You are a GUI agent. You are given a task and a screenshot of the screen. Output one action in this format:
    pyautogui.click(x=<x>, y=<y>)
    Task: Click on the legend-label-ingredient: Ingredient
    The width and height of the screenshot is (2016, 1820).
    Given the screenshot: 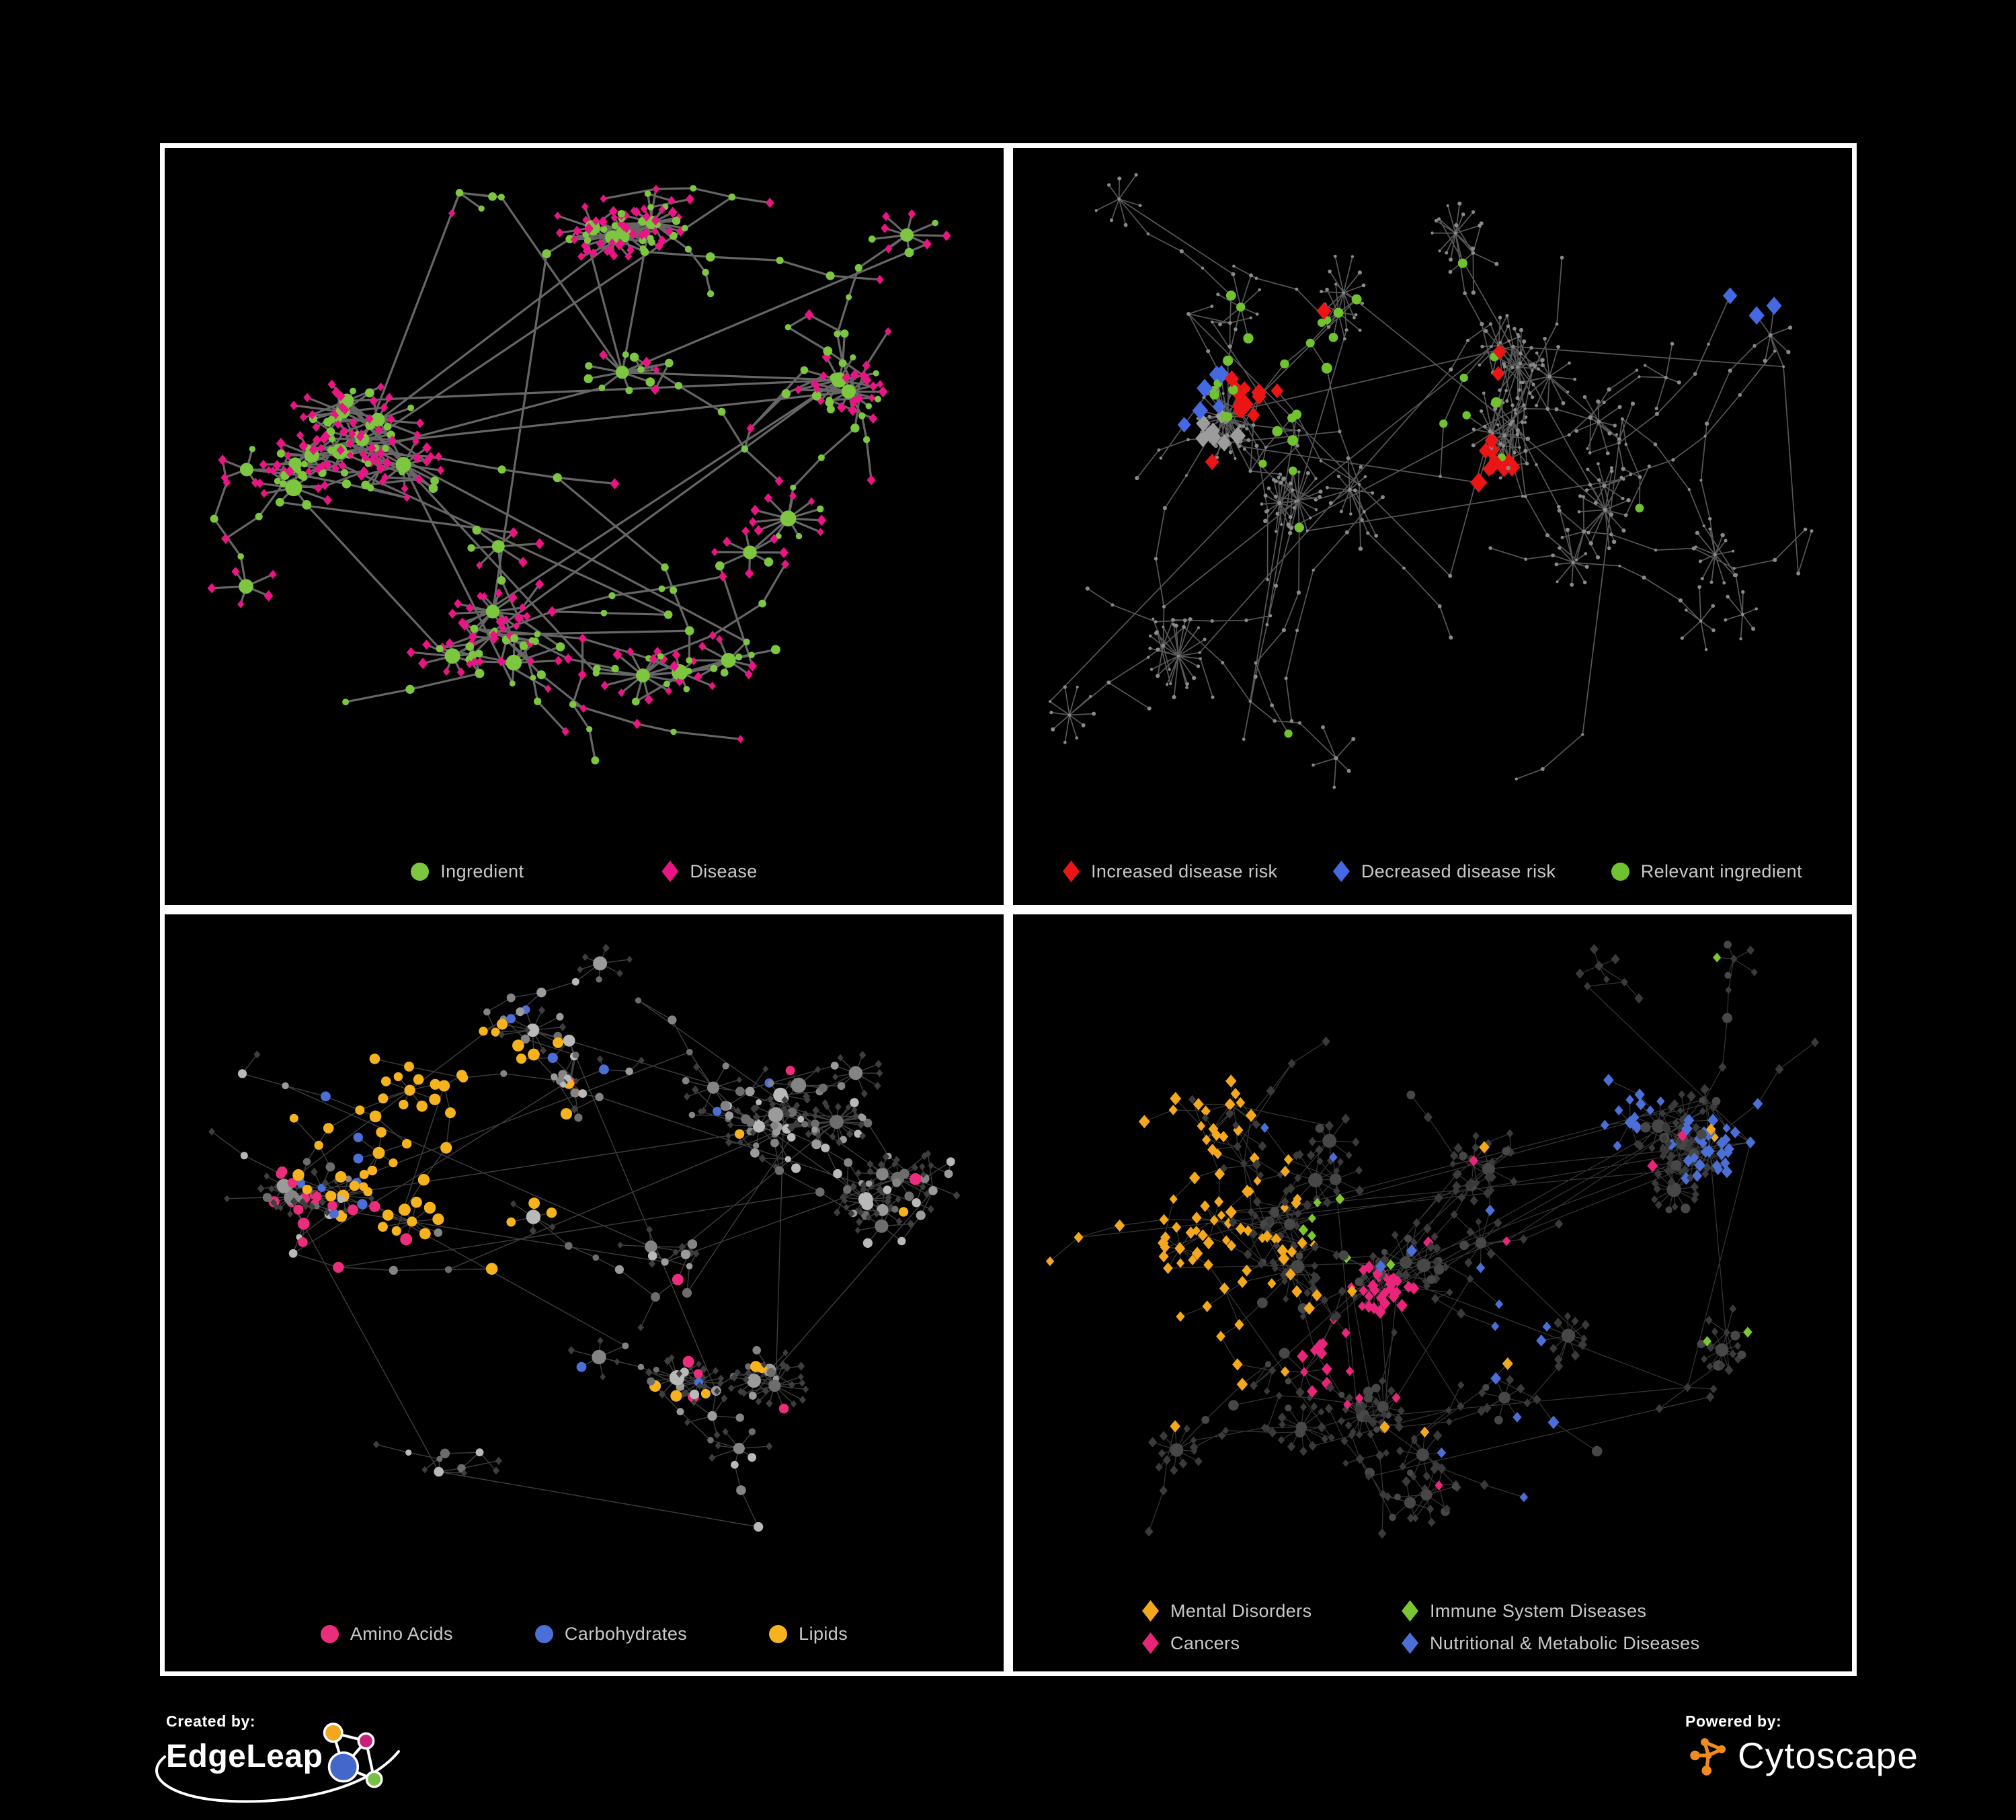 What is the action you would take?
    pyautogui.click(x=482, y=871)
    